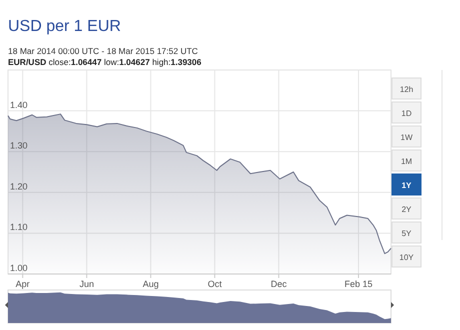 This screenshot has width=460, height=330. What do you see at coordinates (105, 62) in the screenshot?
I see `text: EUR/USD close:1.06447 low:1.04627 high:1.39306` at bounding box center [105, 62].